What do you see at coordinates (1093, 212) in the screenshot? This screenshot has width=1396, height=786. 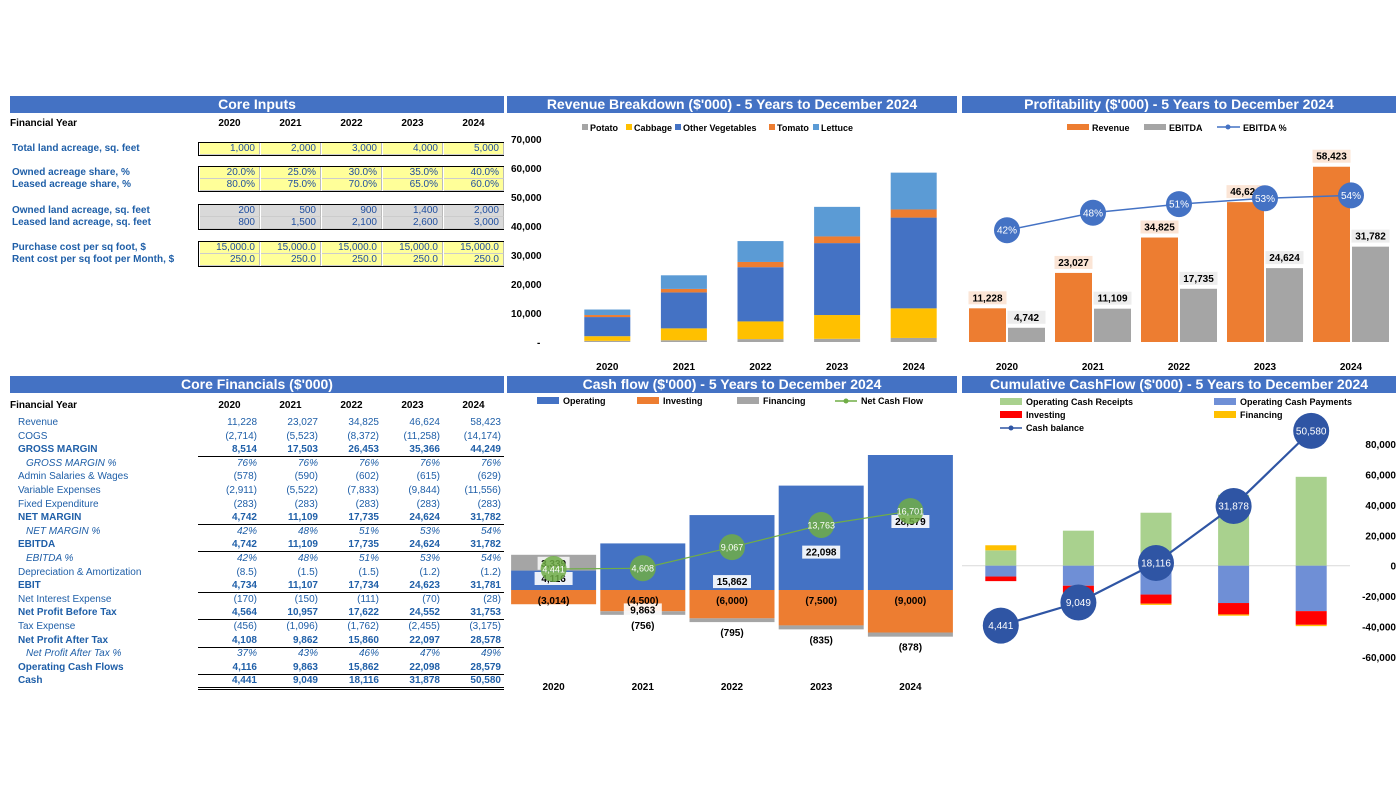 I see `ebitda-pct-marker` at bounding box center [1093, 212].